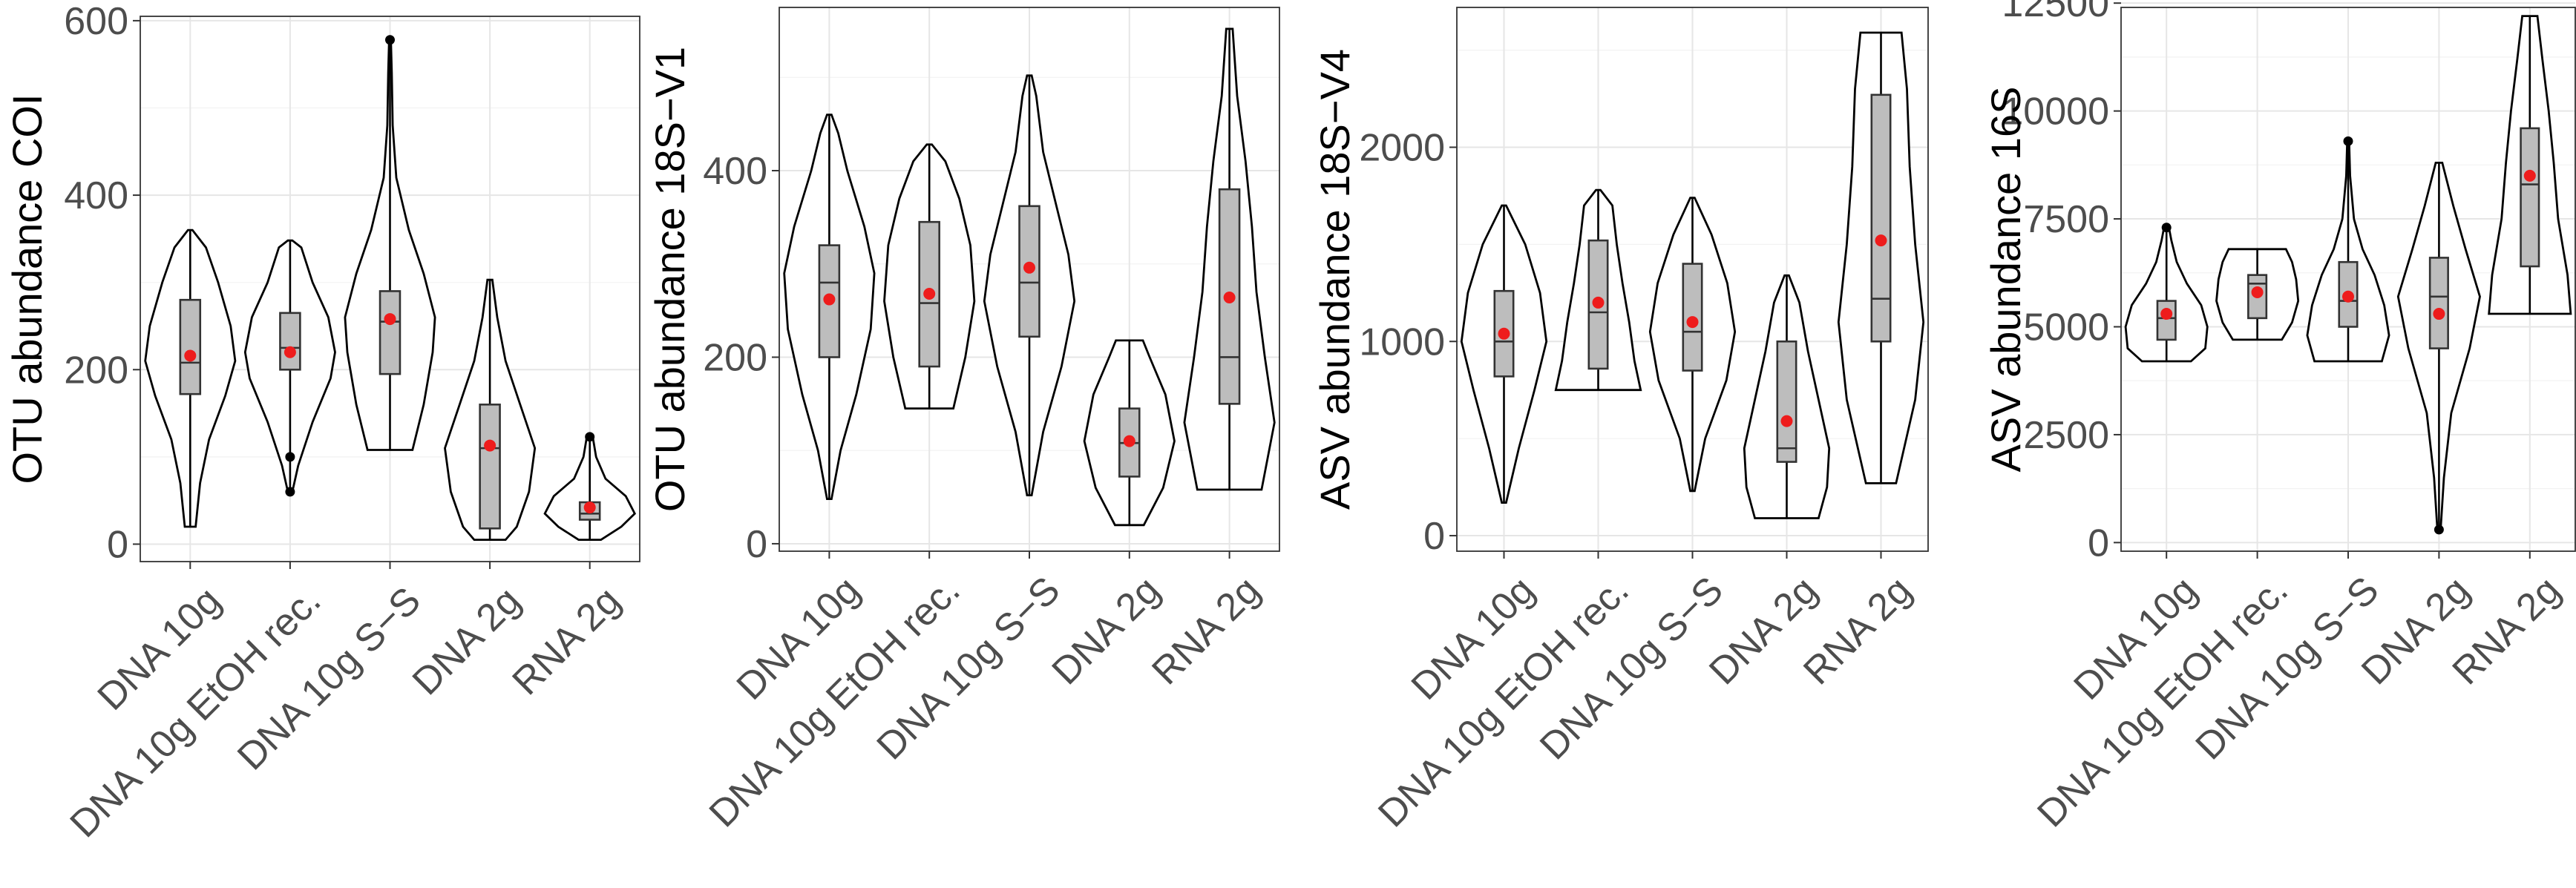 Image resolution: width=2576 pixels, height=888 pixels. Describe the element at coordinates (1402, 342) in the screenshot. I see `y-tick-label: 1000` at that location.